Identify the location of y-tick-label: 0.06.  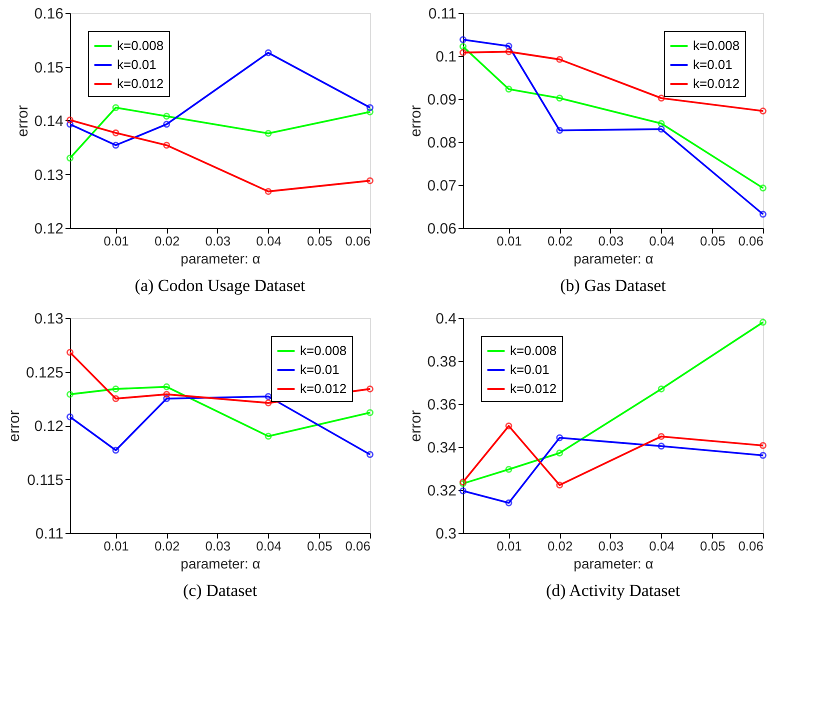
(441, 229).